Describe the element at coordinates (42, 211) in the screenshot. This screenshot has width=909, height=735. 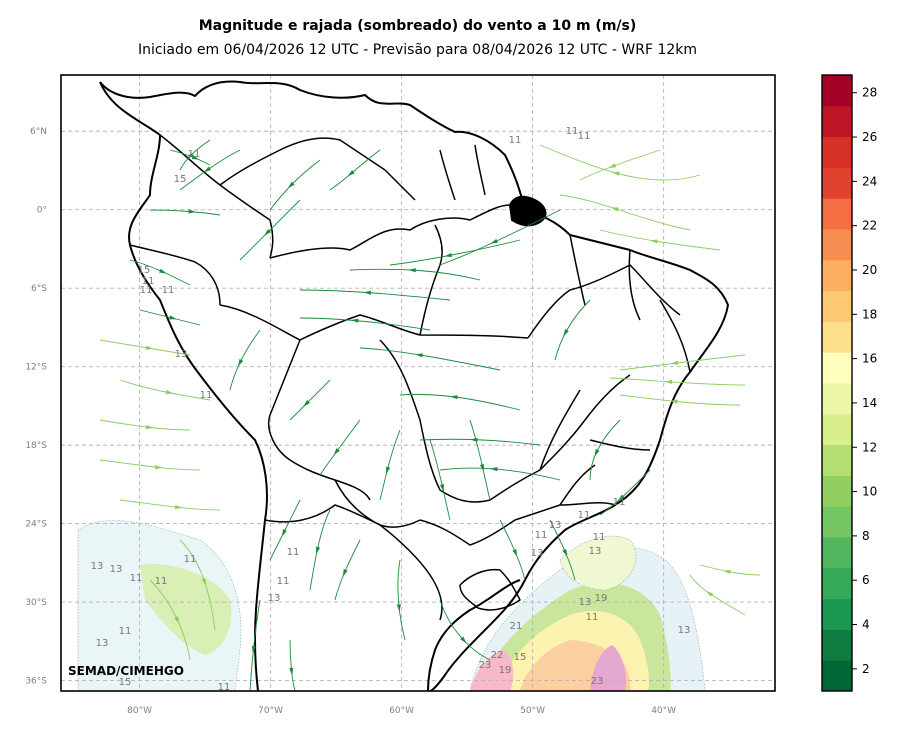
I see `lat-tick-label: 0°` at that location.